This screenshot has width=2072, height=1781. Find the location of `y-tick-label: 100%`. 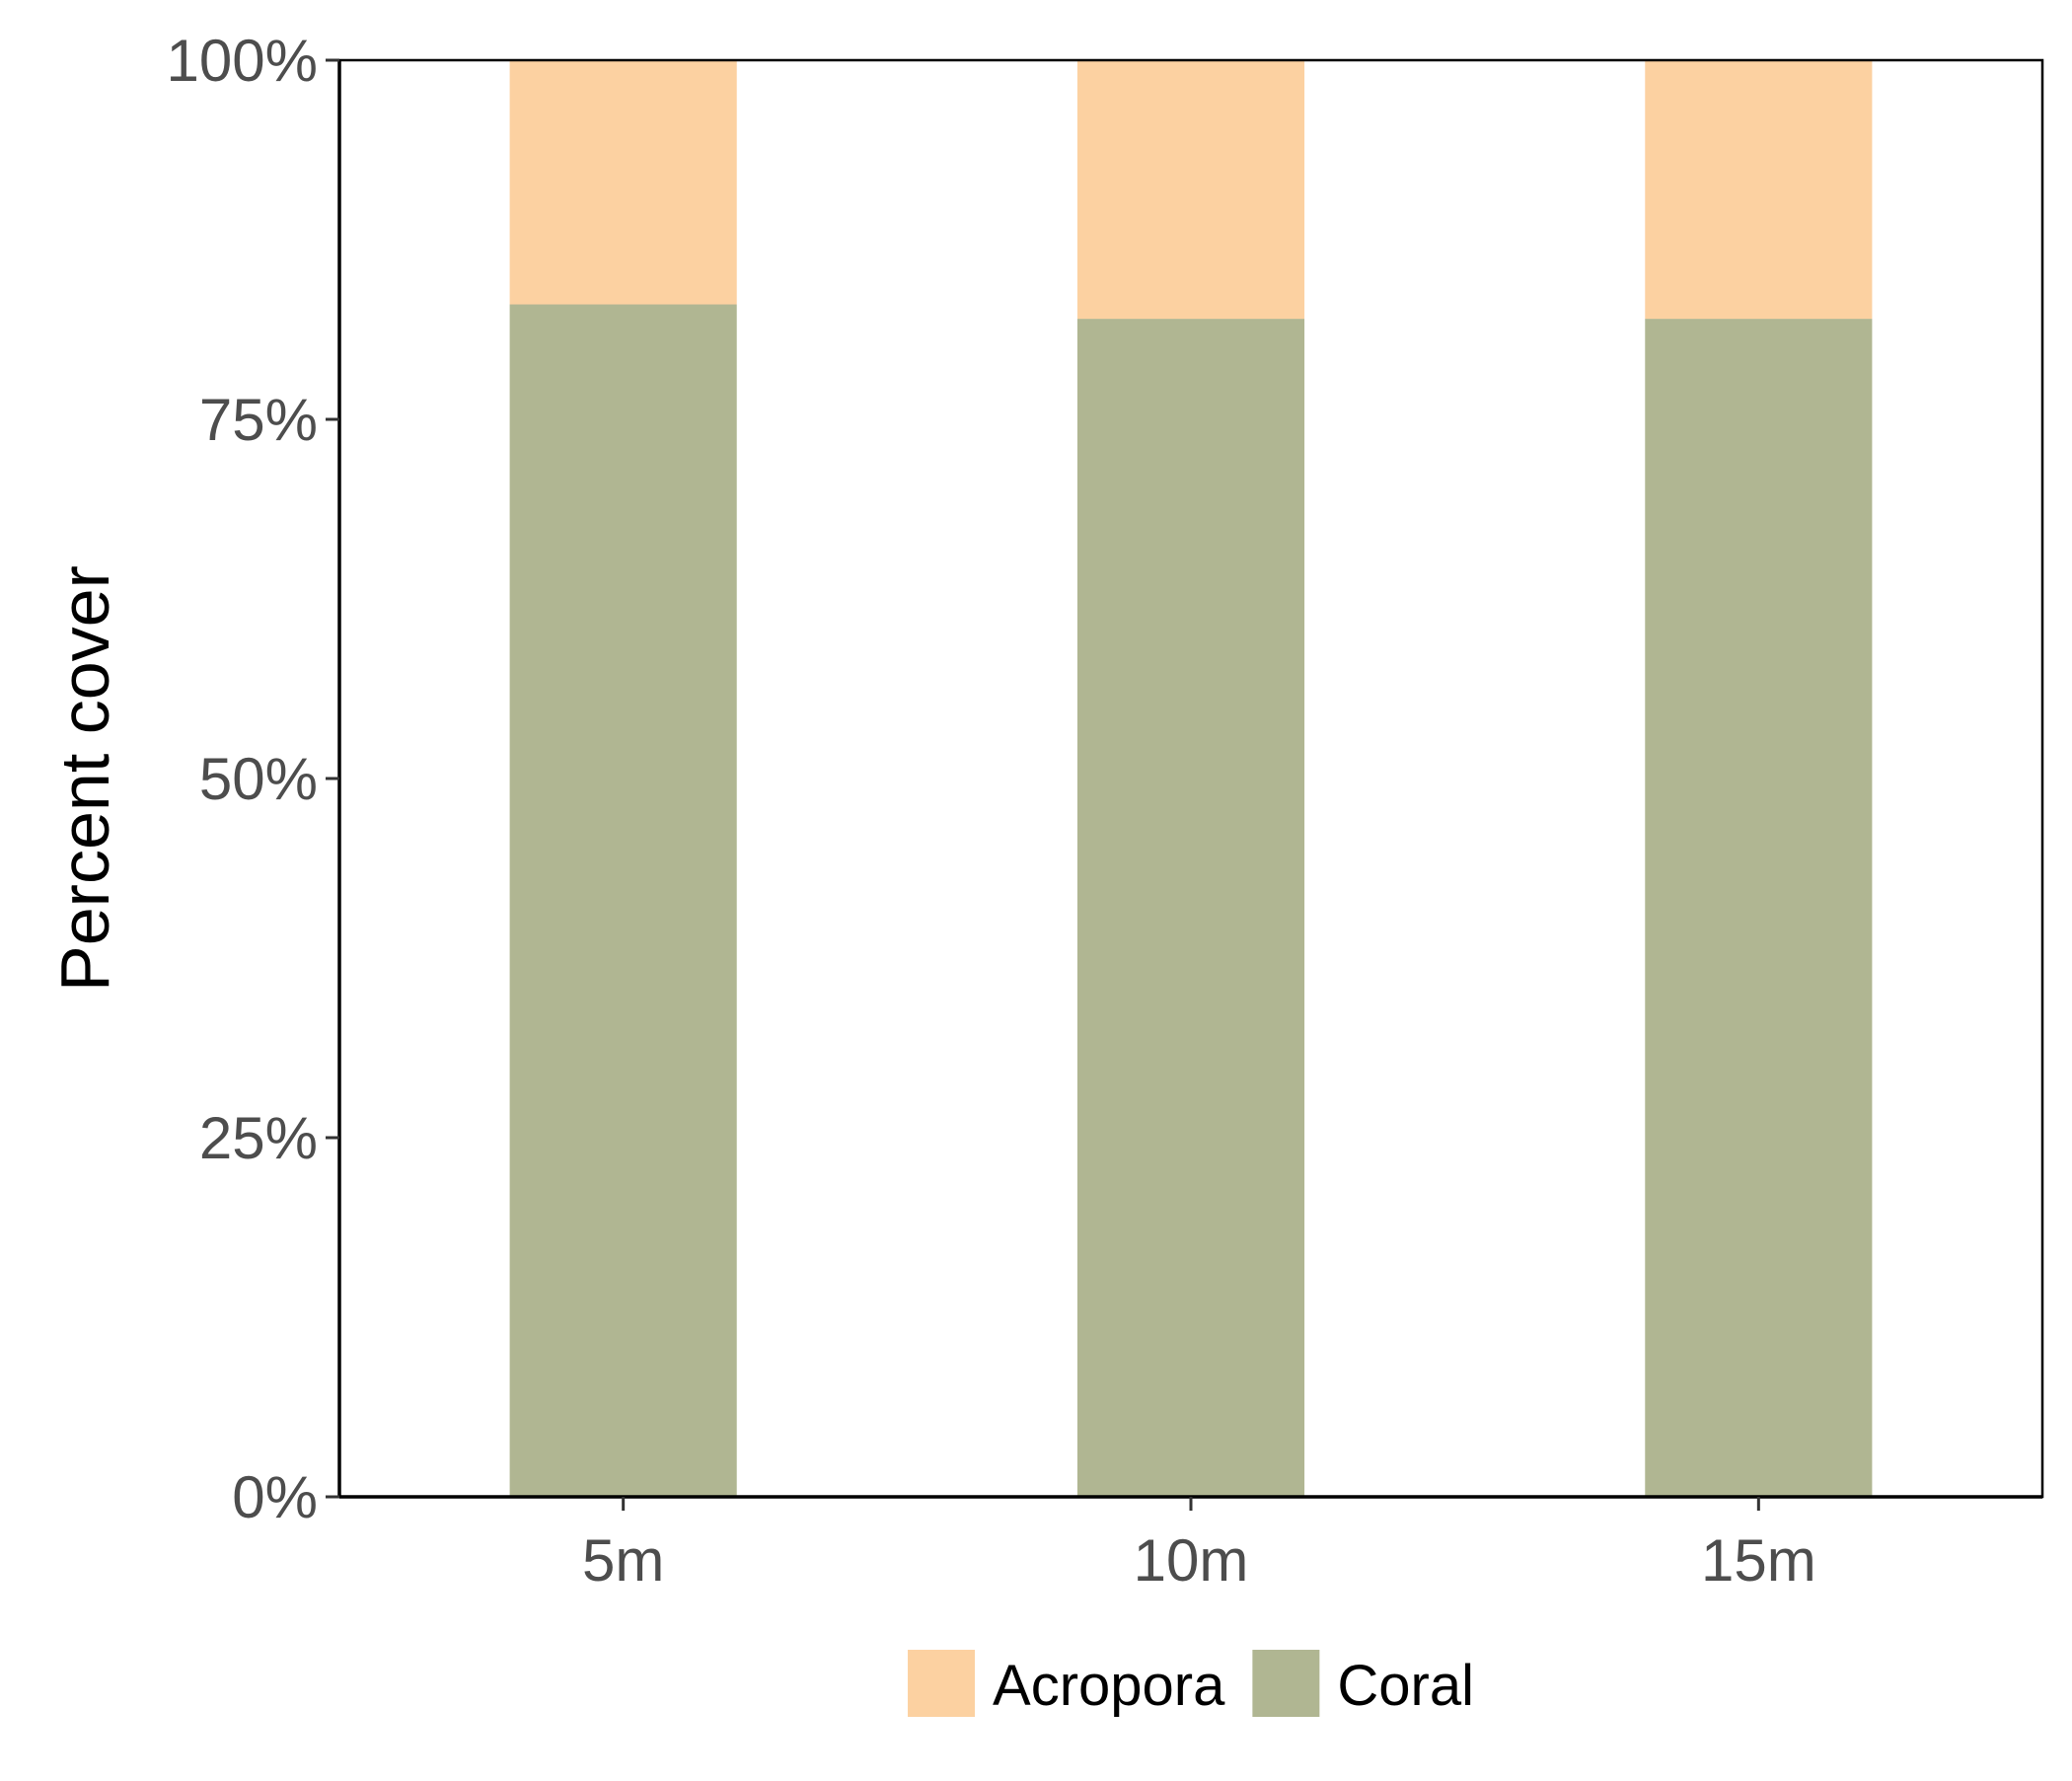

y-tick-label: 100% is located at coordinates (243, 61).